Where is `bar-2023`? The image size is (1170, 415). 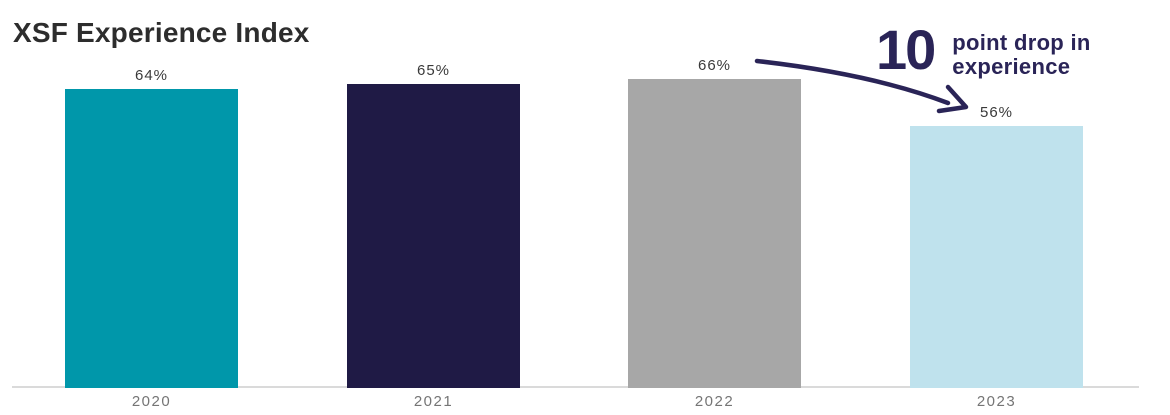 bar-2023 is located at coordinates (996, 257).